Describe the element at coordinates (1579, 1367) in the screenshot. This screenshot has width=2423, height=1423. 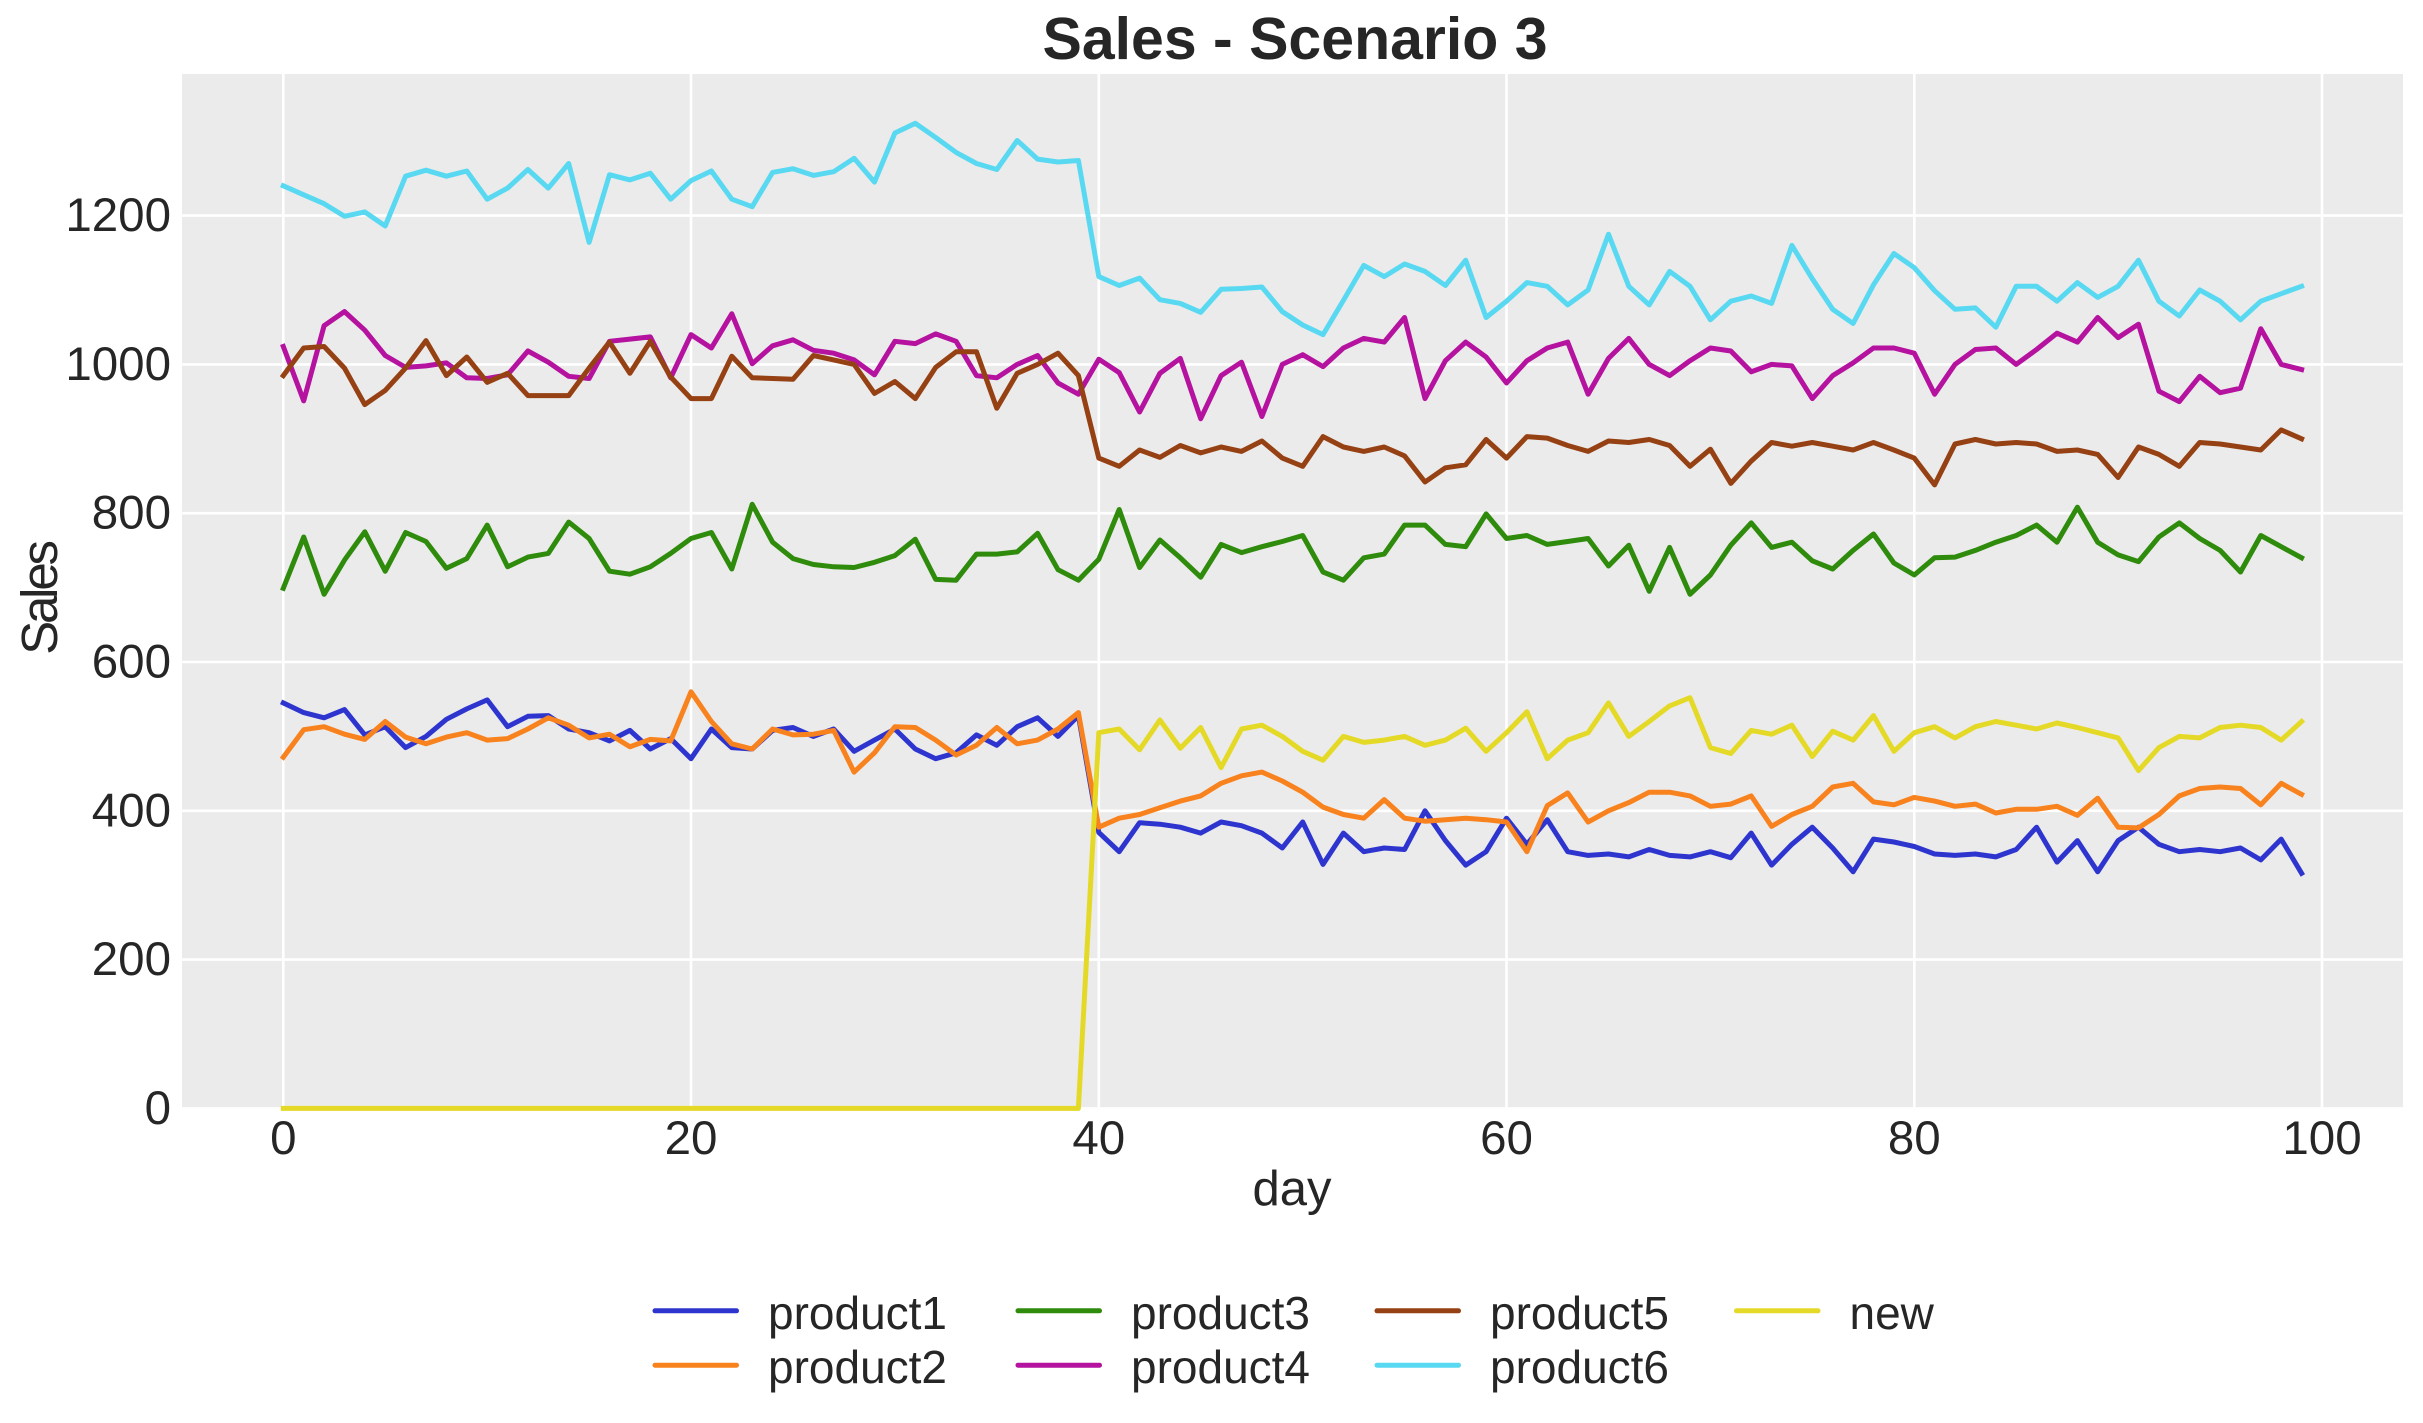
I see `svg-text: product6` at that location.